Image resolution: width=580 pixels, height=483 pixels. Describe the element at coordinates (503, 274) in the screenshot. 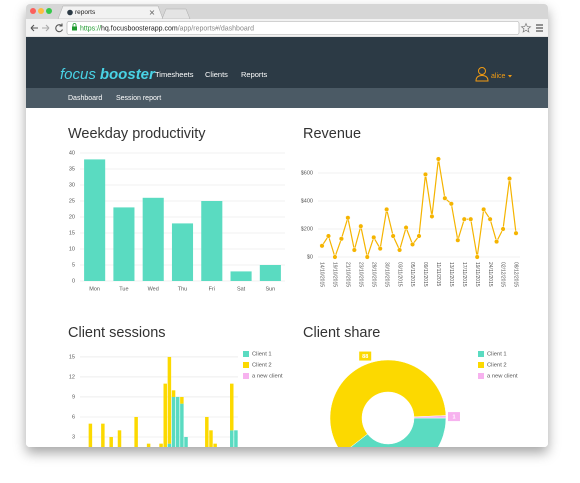

I see `x-tick-label: 02/12/2015` at that location.